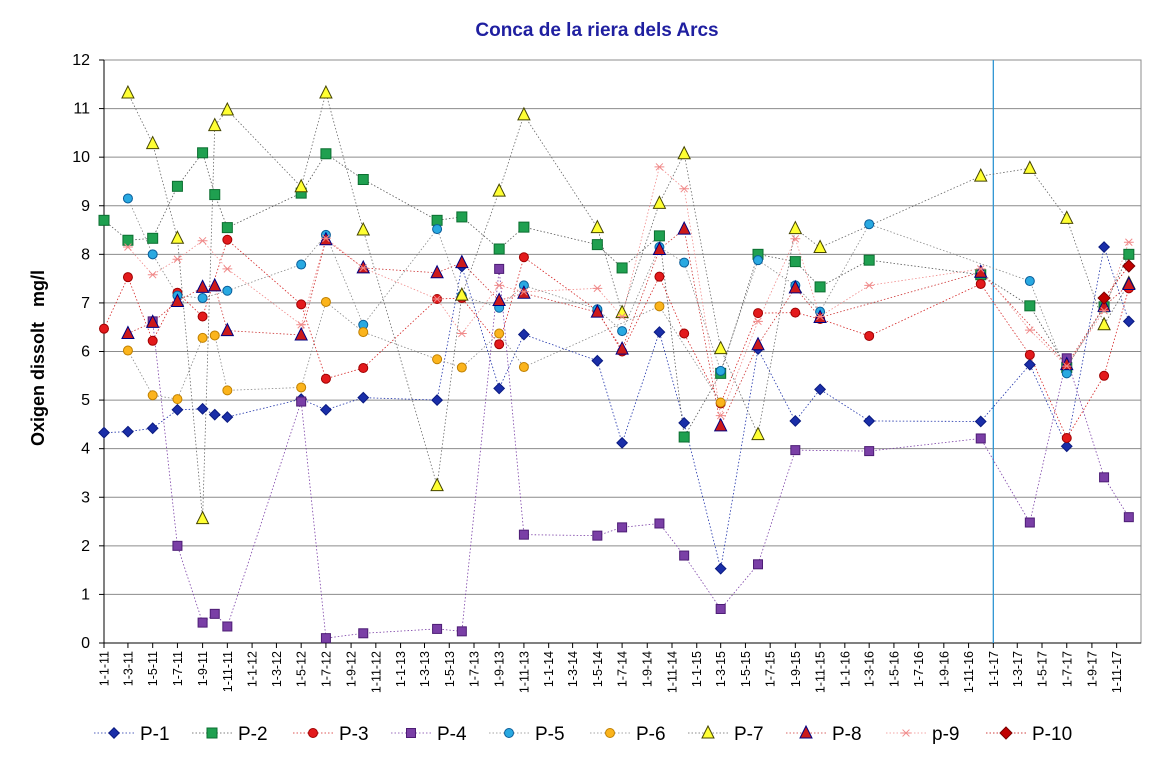 This screenshot has height=764, width=1155. What do you see at coordinates (85, 497) in the screenshot?
I see `y-tick-label: 3` at bounding box center [85, 497].